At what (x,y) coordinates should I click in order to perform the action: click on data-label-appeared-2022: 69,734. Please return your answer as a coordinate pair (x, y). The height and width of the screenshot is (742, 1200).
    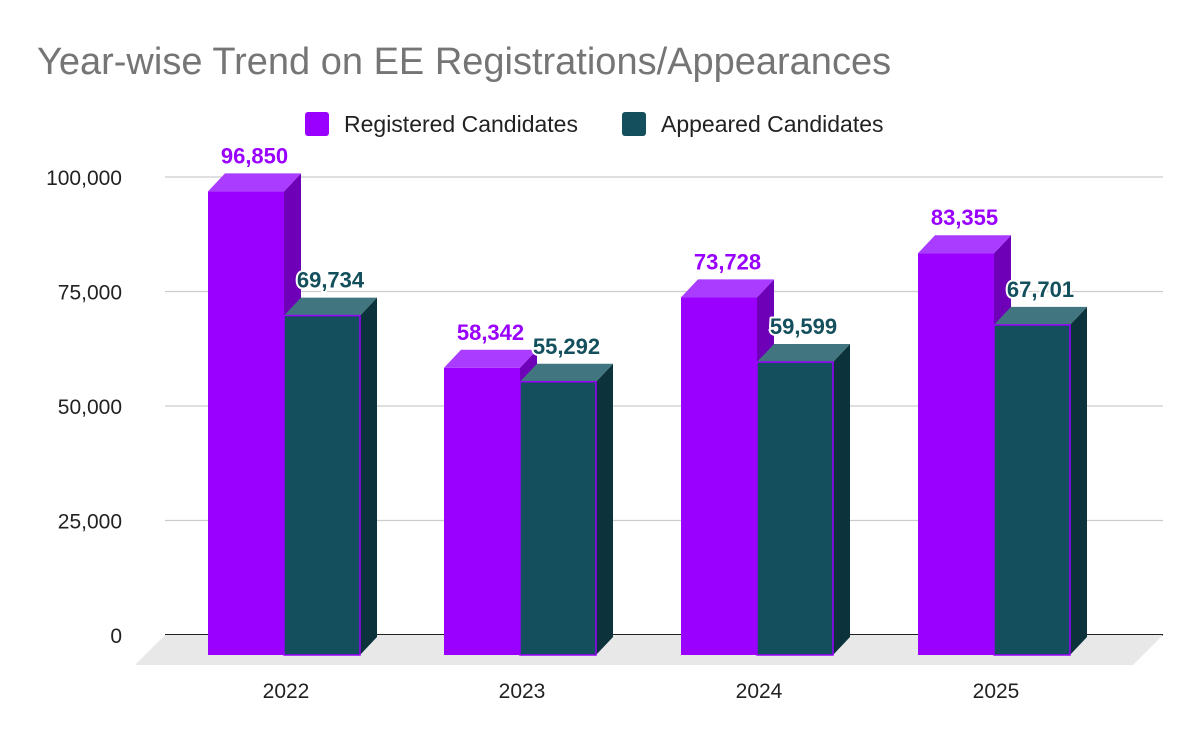
    Looking at the image, I should click on (331, 280).